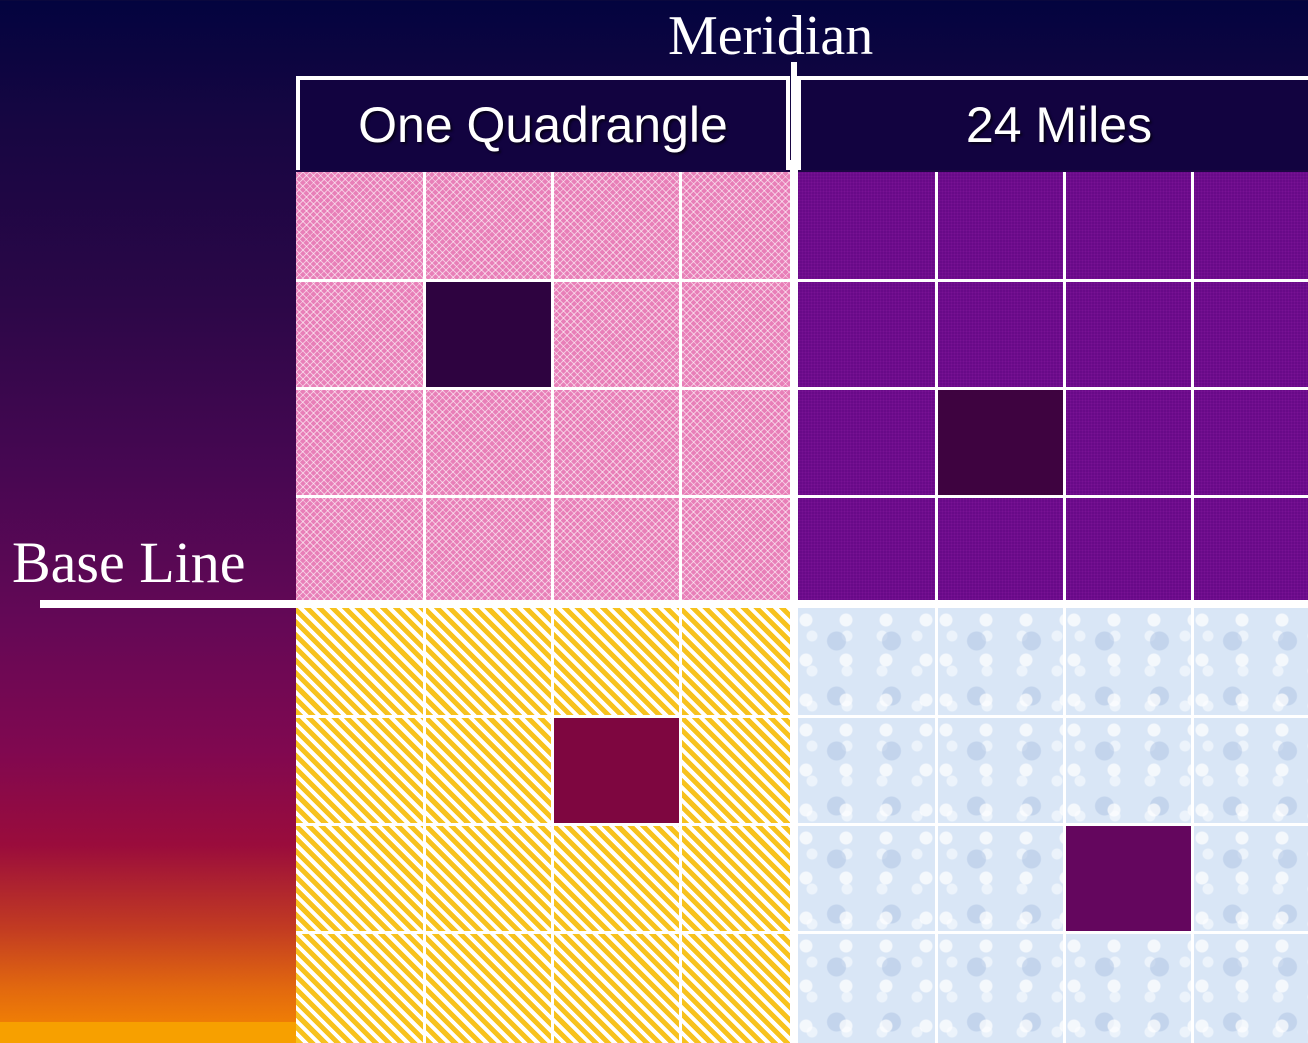 This screenshot has height=1043, width=1308. I want to click on distance-header: 24 Miles, so click(1052, 123).